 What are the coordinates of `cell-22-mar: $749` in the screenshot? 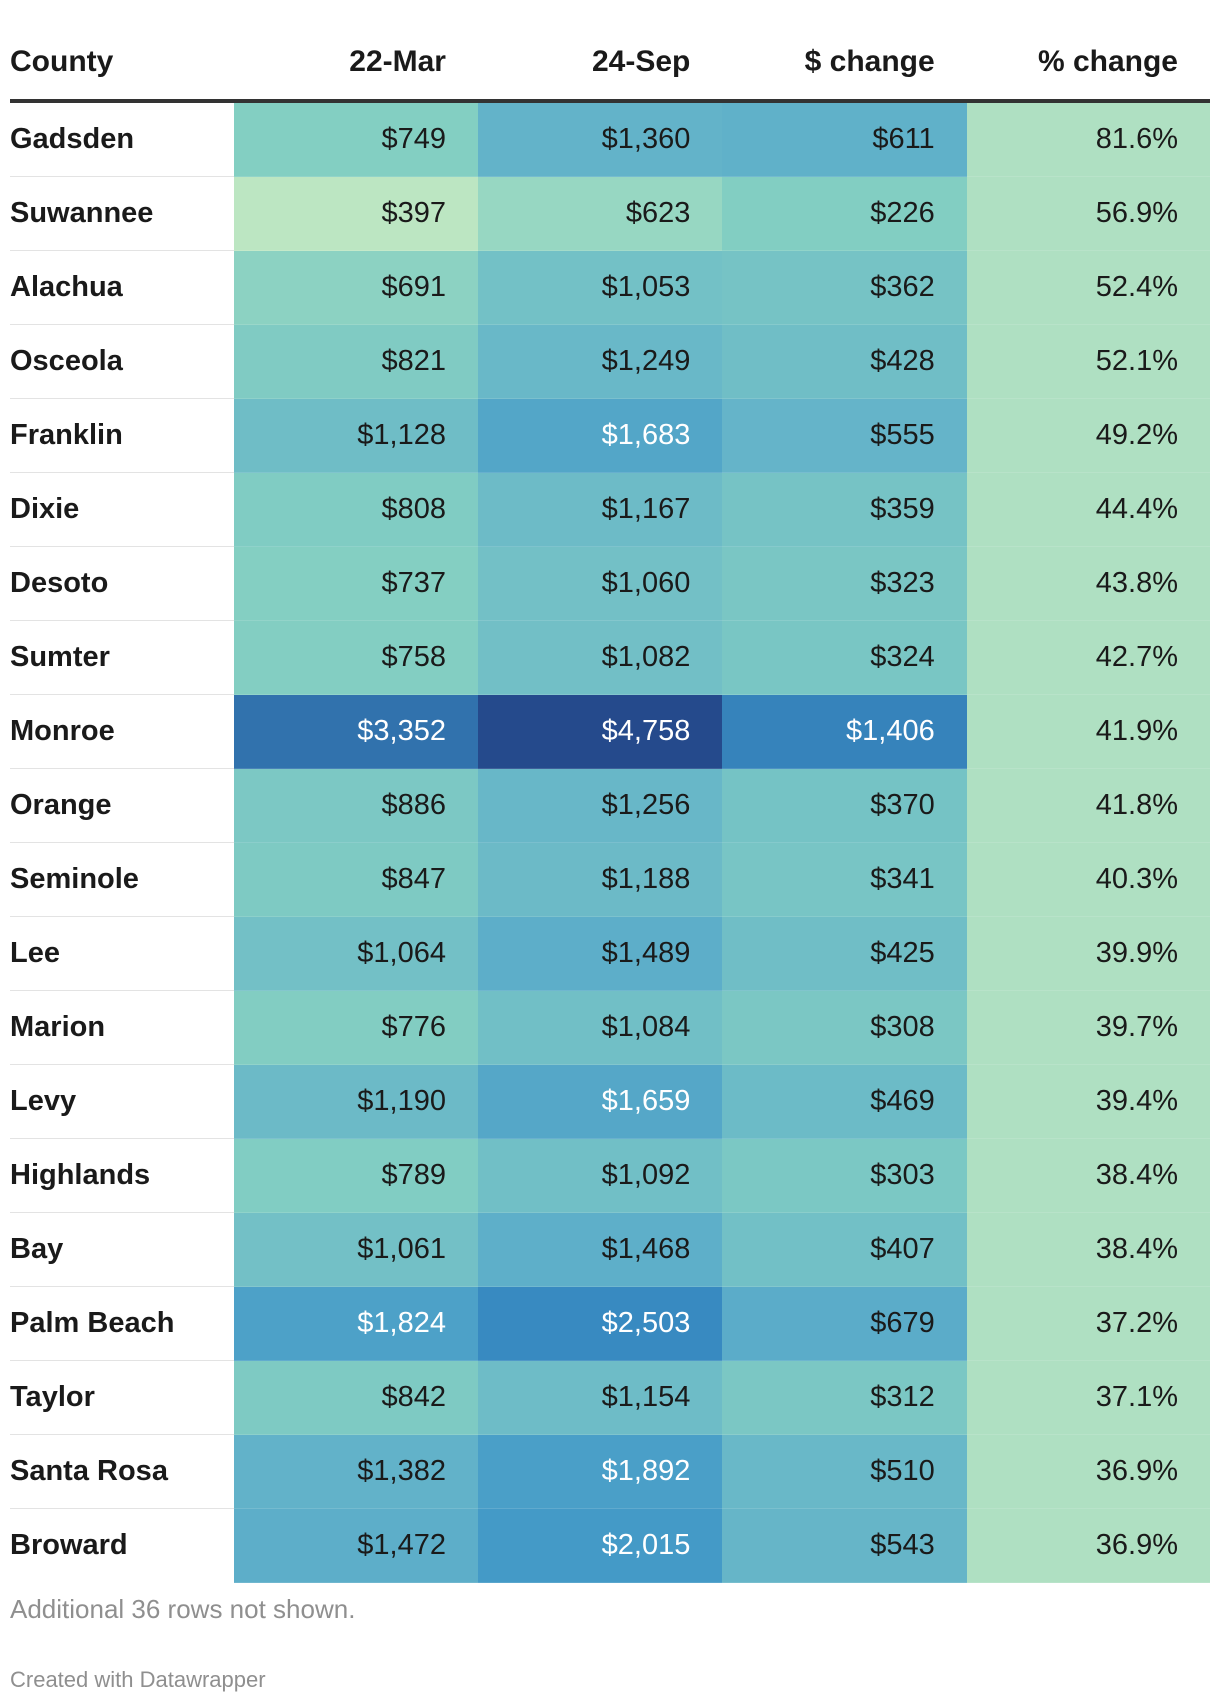 It's located at (355, 139).